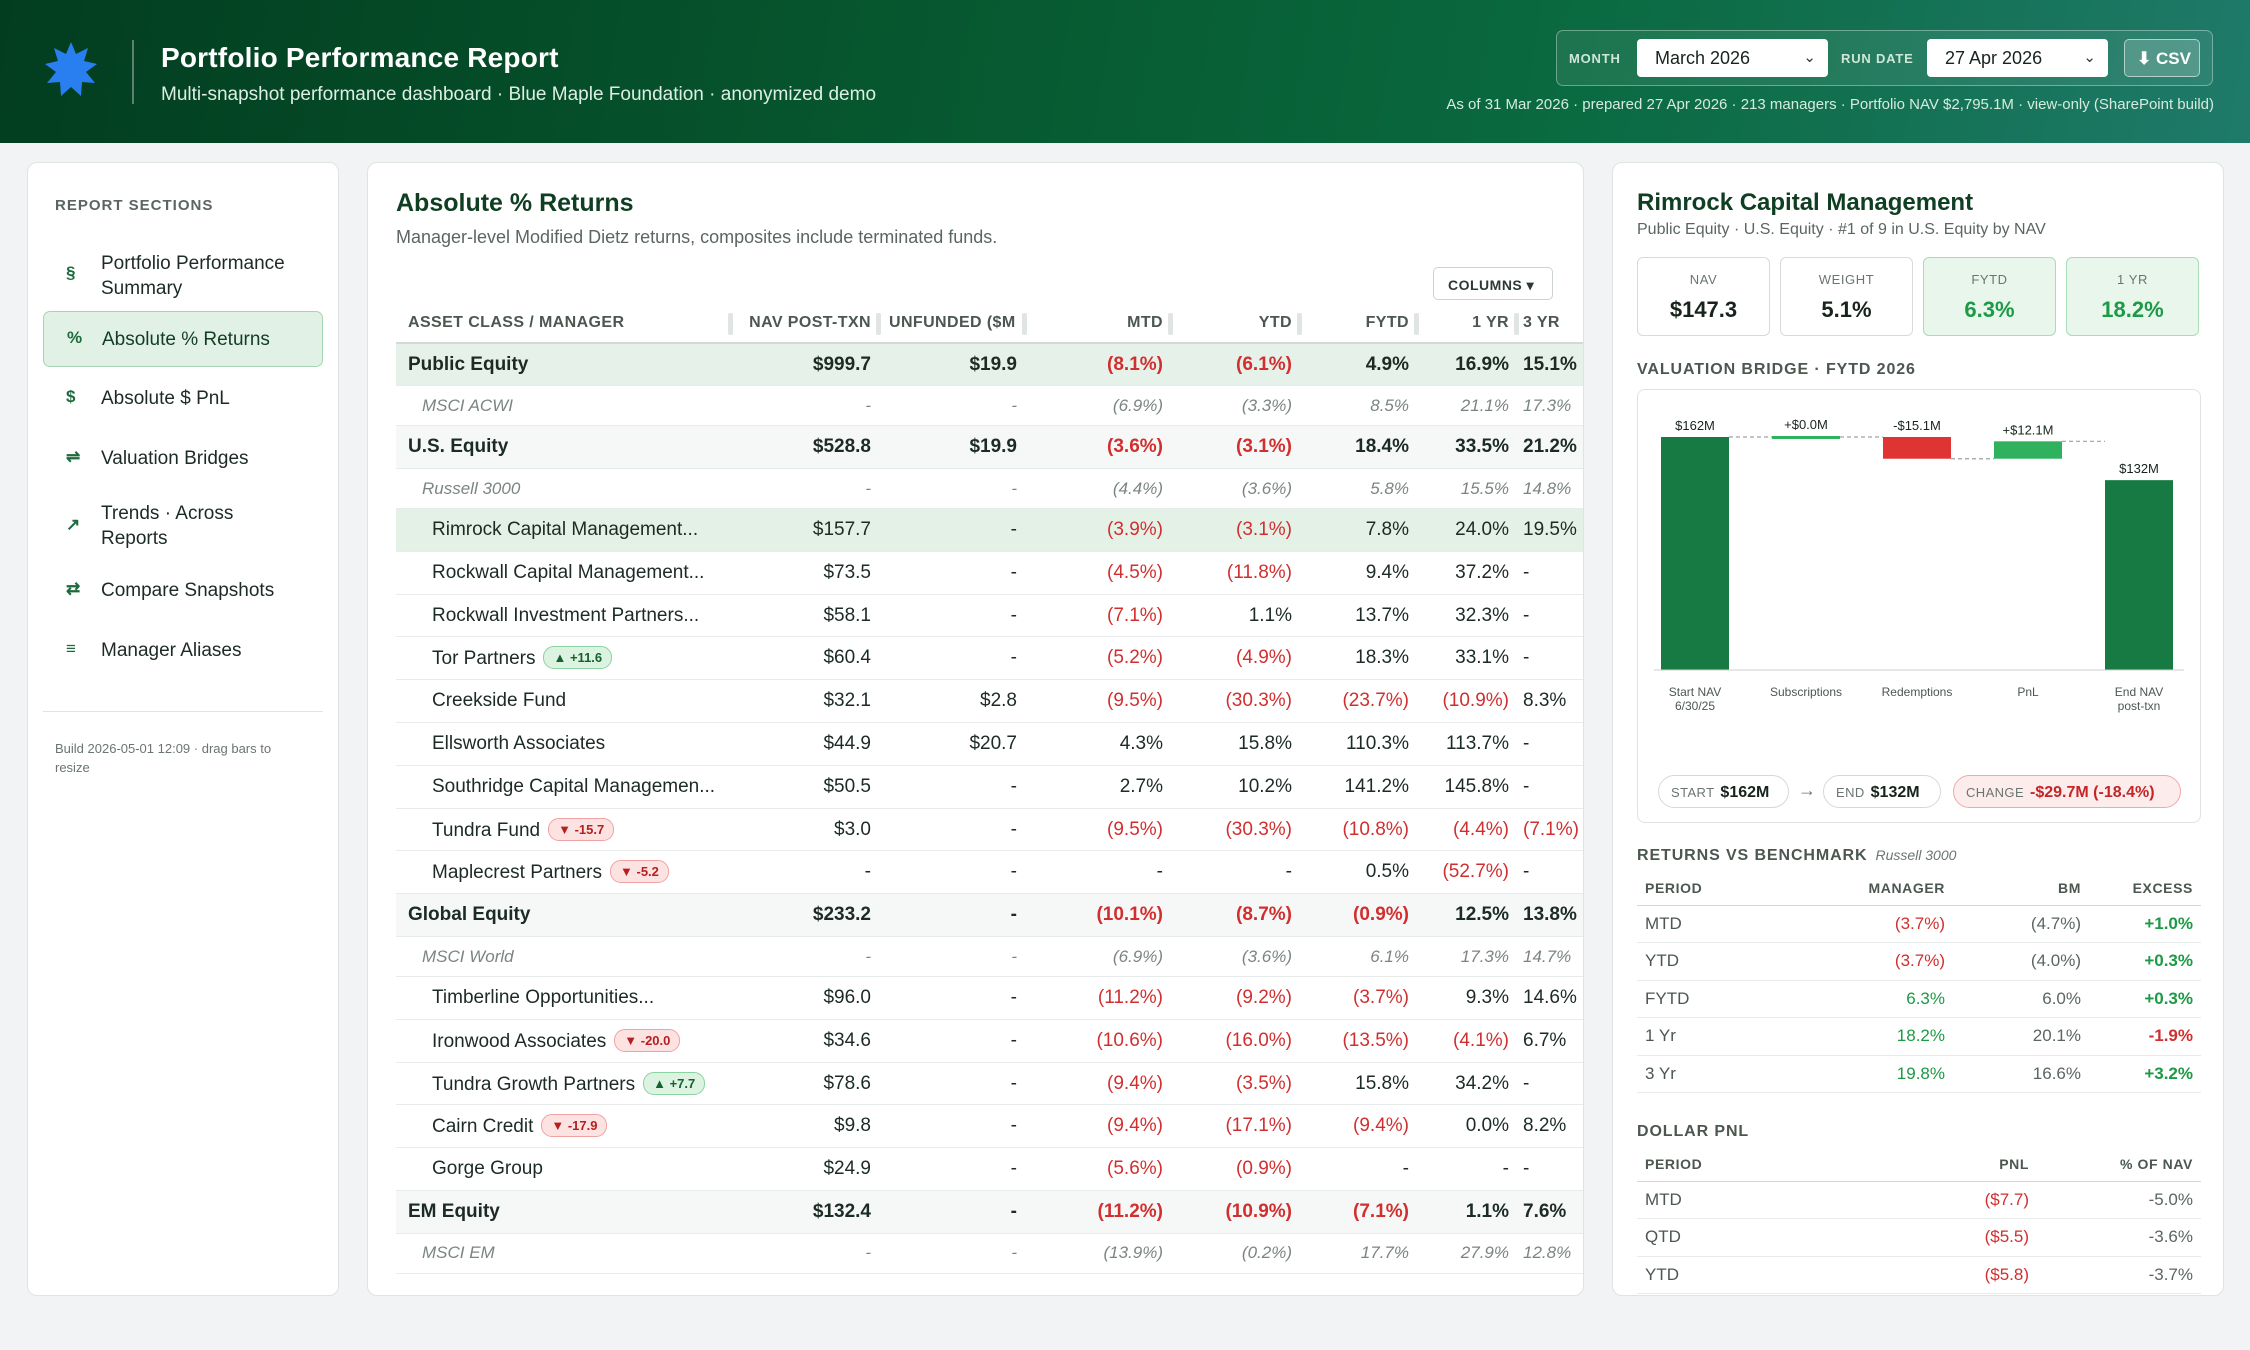  I want to click on table-cell: 141.2%, so click(1360, 787).